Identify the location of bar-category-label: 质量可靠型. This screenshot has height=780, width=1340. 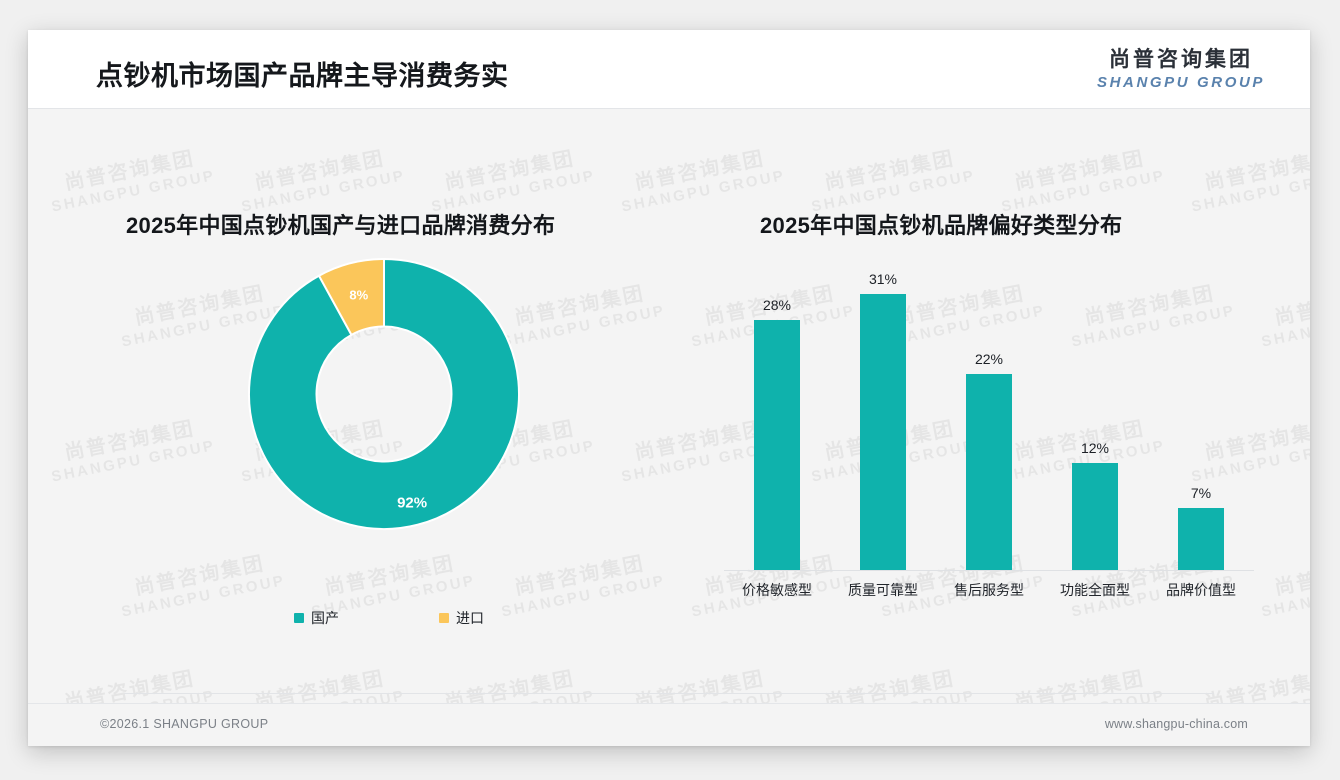
(883, 590).